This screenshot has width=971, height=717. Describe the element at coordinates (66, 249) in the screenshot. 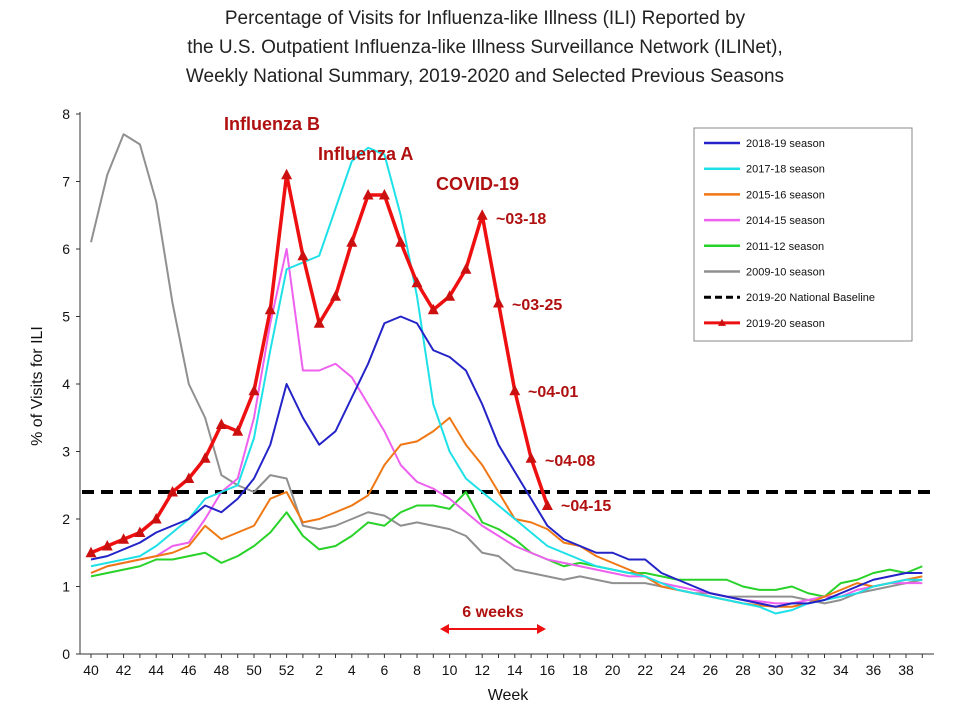

I see `y-tick-label: 6` at that location.